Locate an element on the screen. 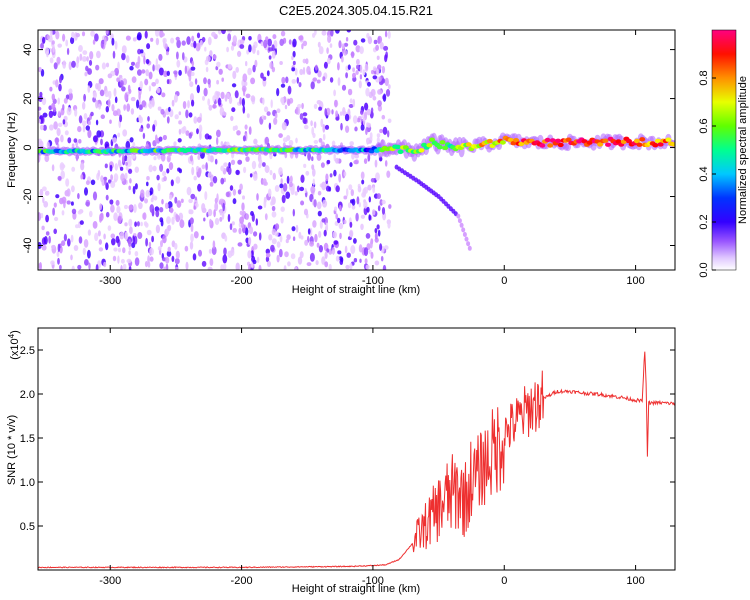  y-tick-label: 2.5 is located at coordinates (27, 351).